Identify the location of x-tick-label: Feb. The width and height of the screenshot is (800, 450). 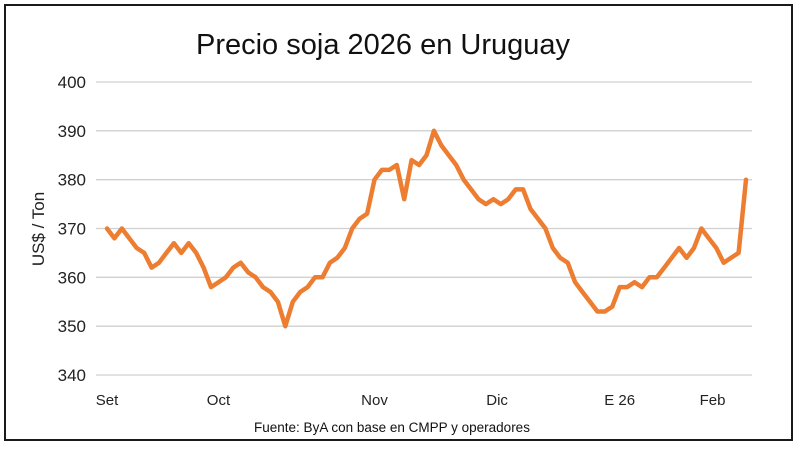
(713, 400).